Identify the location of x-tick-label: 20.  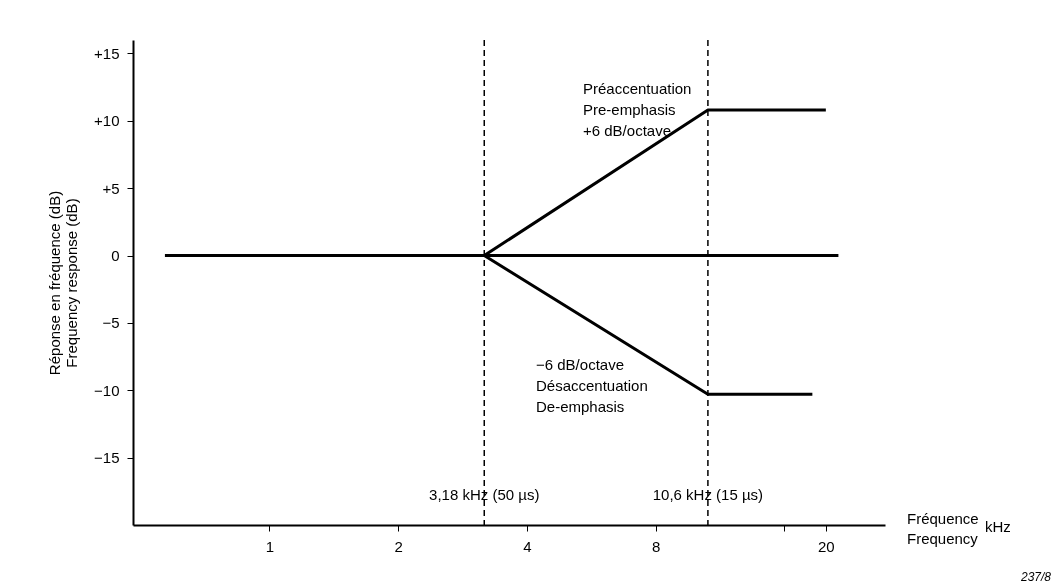
(826, 546).